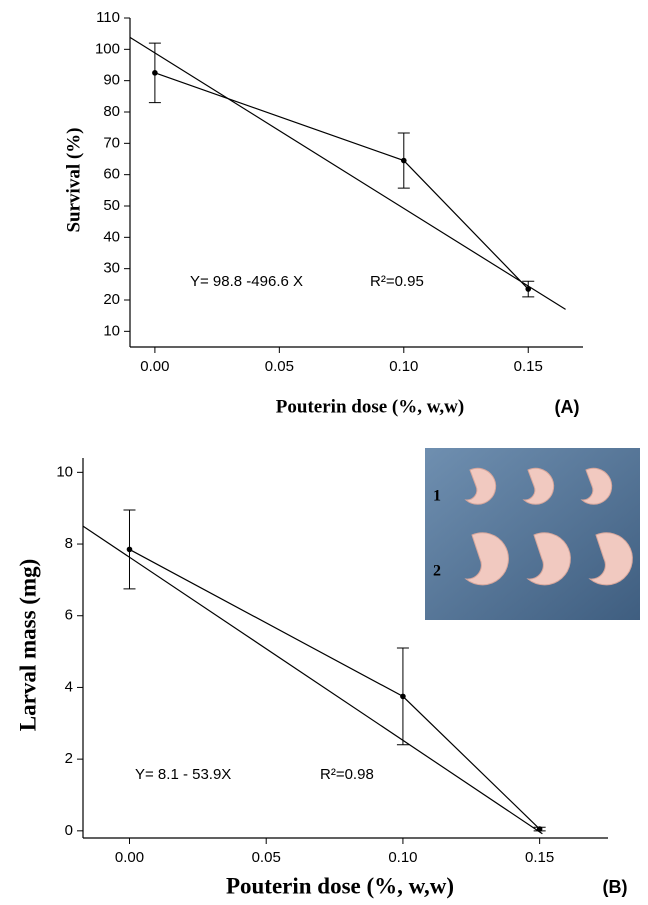 The height and width of the screenshot is (905, 648). What do you see at coordinates (341, 181) in the screenshot?
I see `data-line` at bounding box center [341, 181].